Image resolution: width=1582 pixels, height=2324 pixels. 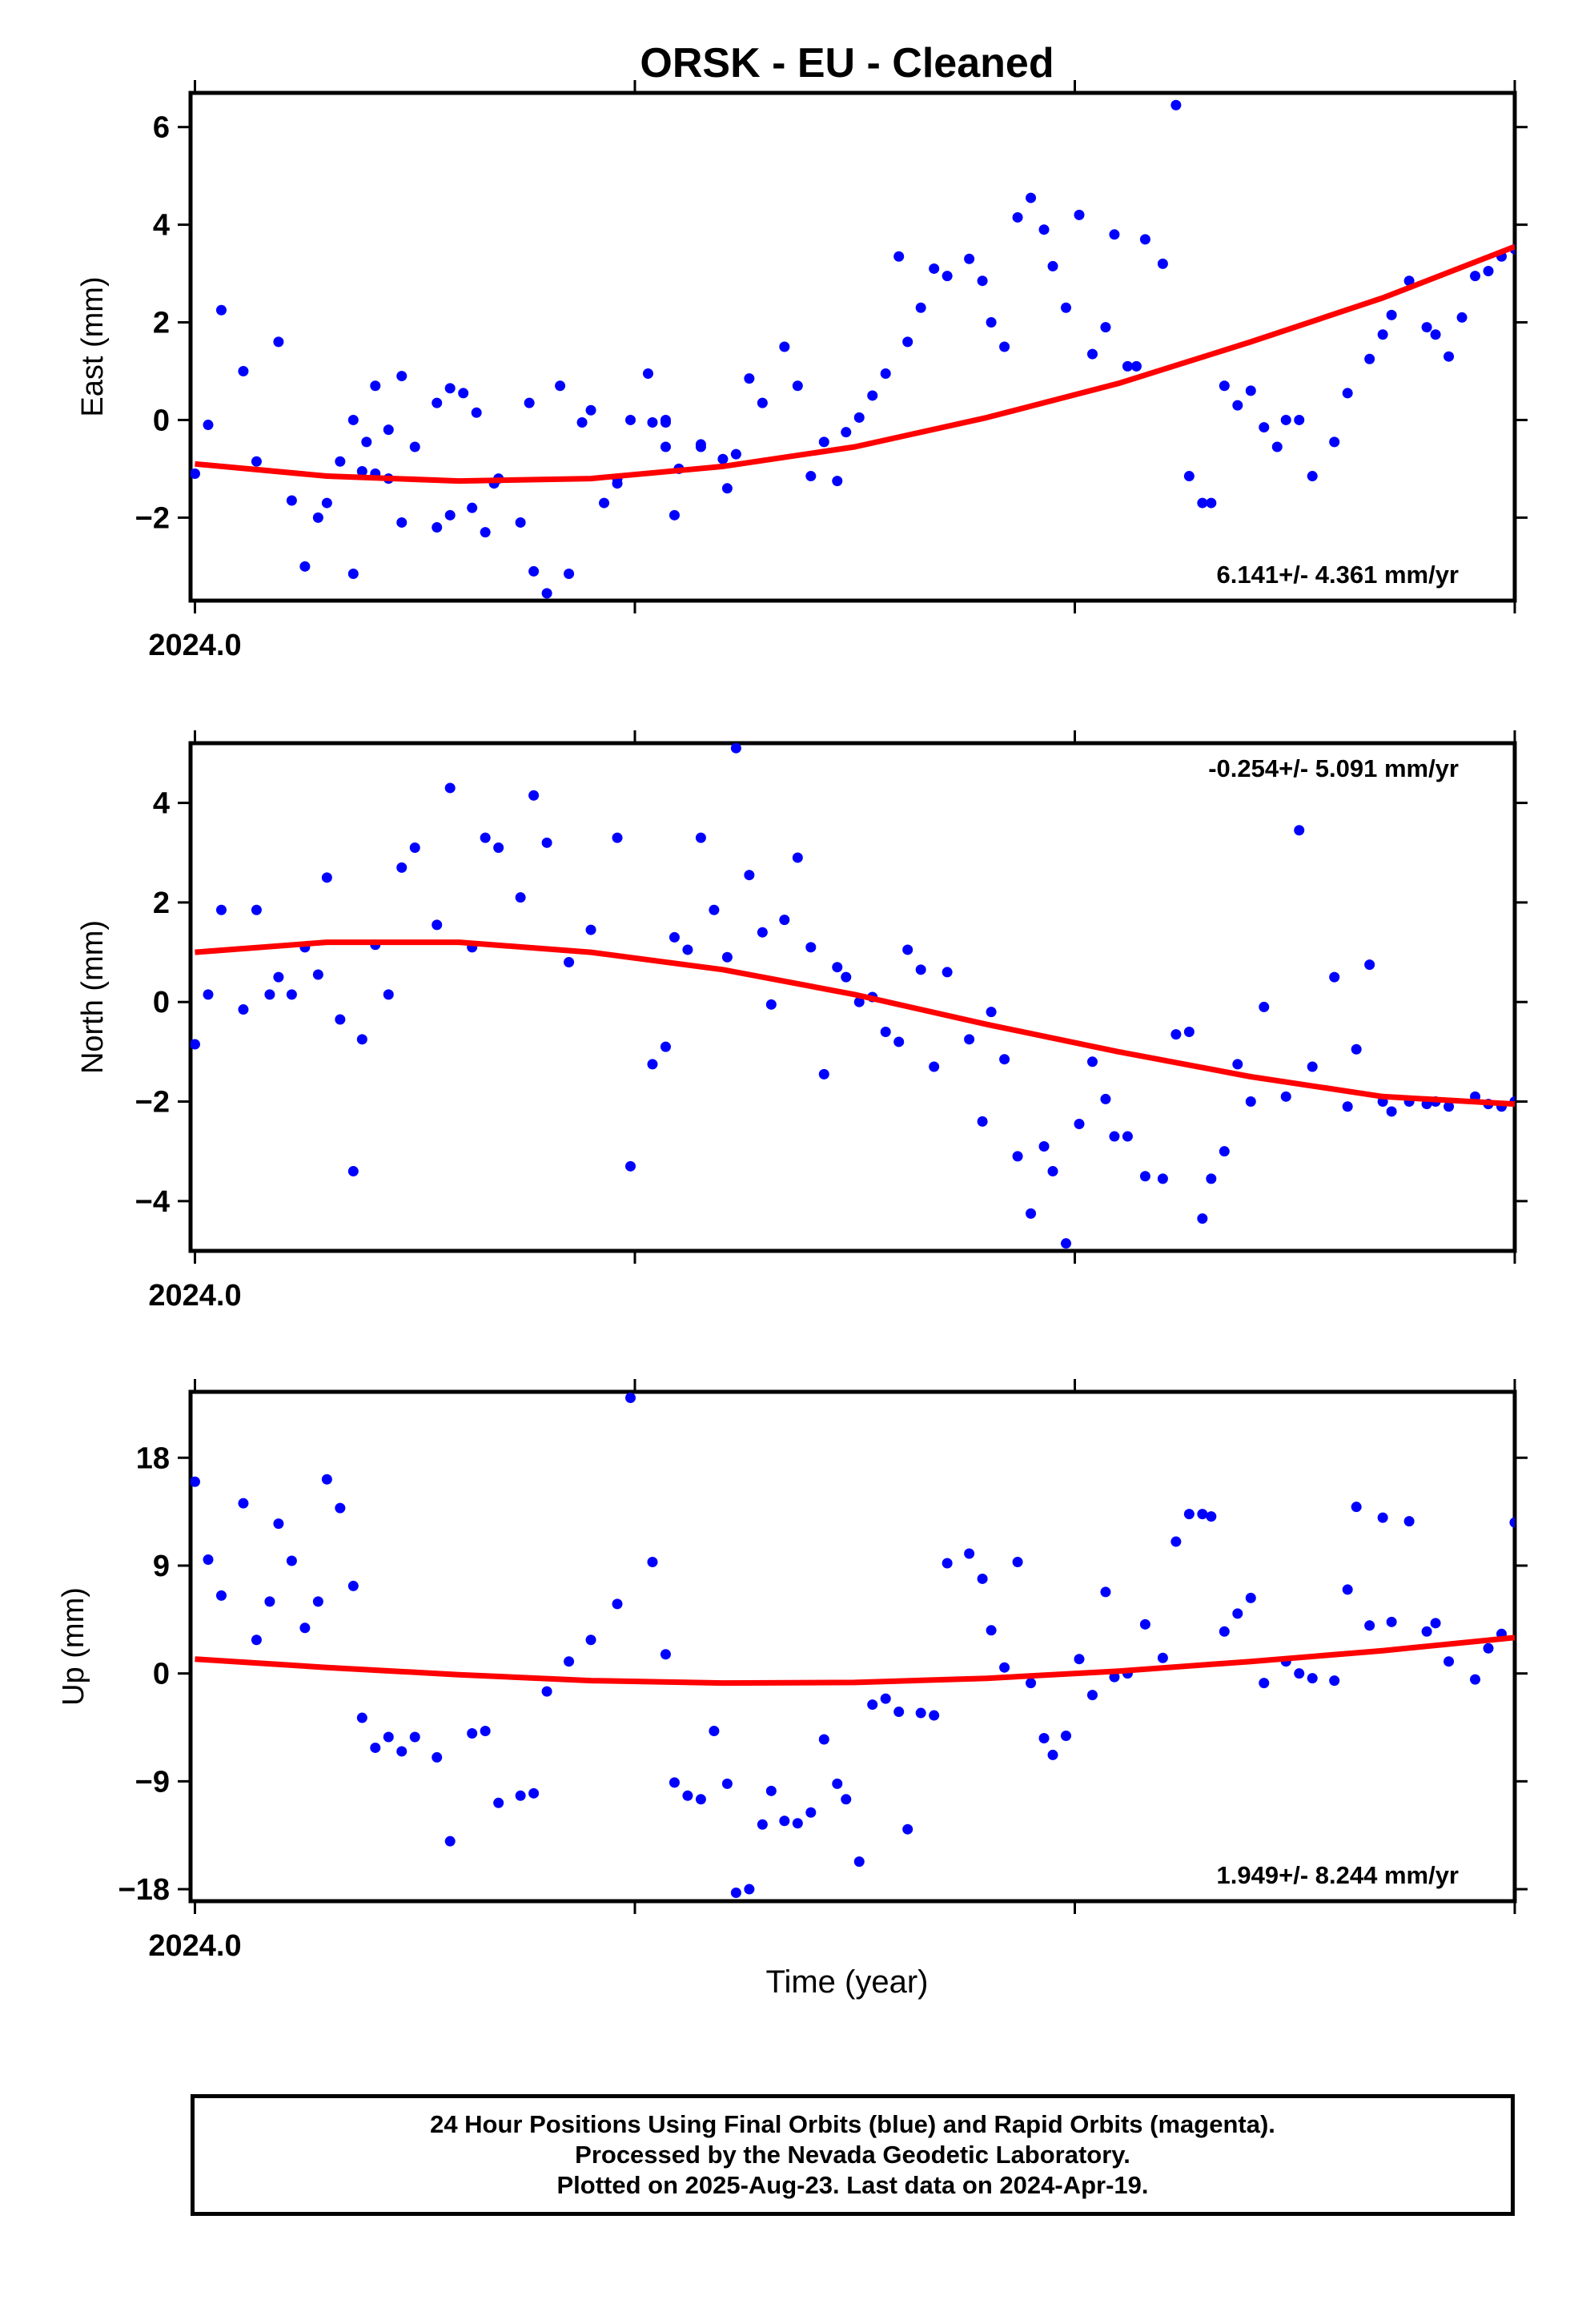 I want to click on east-xtick-label: 2024.0, so click(x=195, y=645).